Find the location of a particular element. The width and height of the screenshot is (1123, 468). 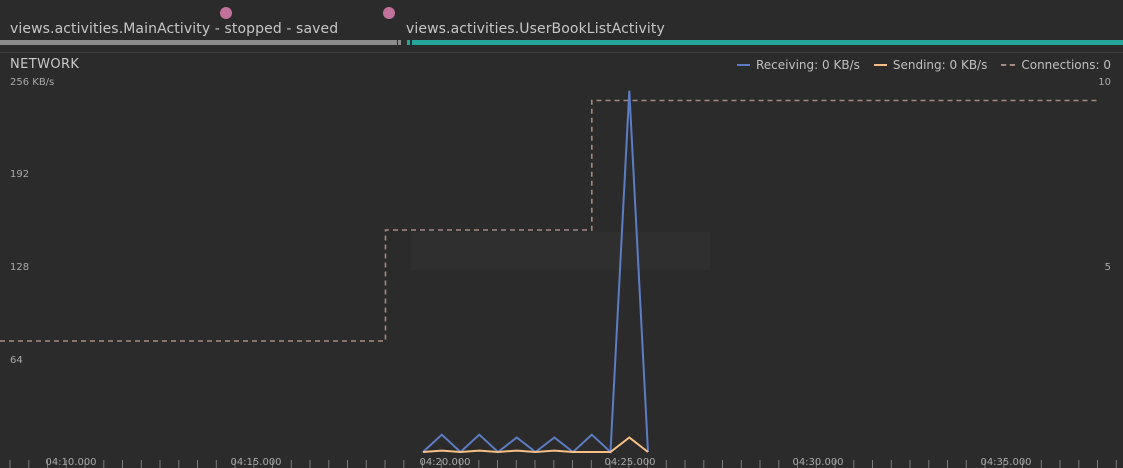

user-activity-bar is located at coordinates (767, 42).